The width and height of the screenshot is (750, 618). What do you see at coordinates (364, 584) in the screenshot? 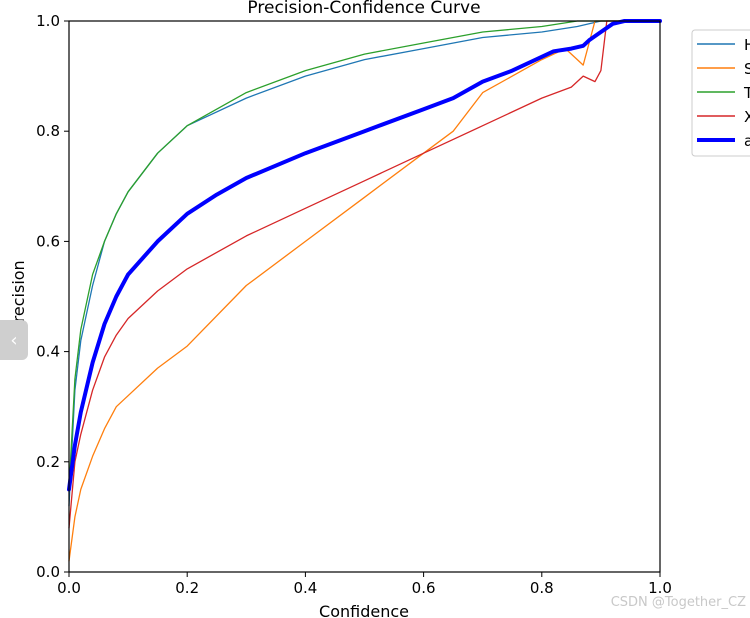
I see `x-axis: 0.0 0.2 0.4 0.6 0.8 1.0` at bounding box center [364, 584].